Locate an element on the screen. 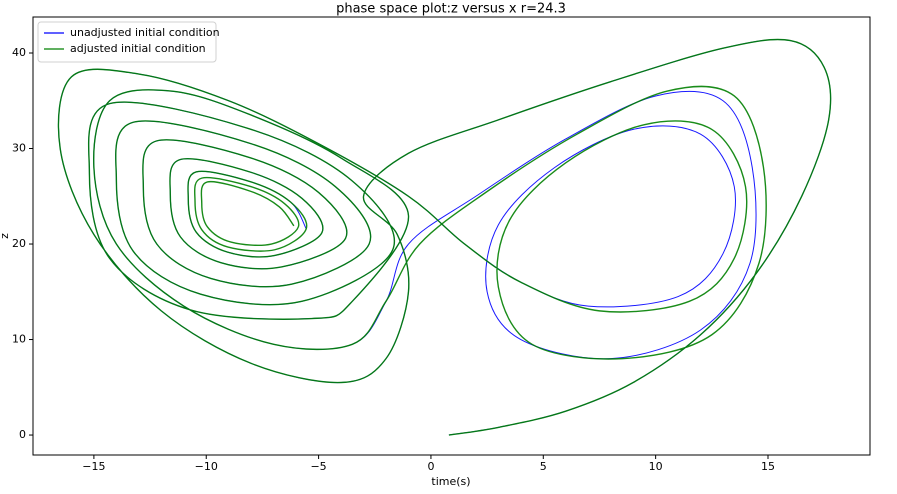 The height and width of the screenshot is (494, 897). y-tick-label: 10 is located at coordinates (19, 339).